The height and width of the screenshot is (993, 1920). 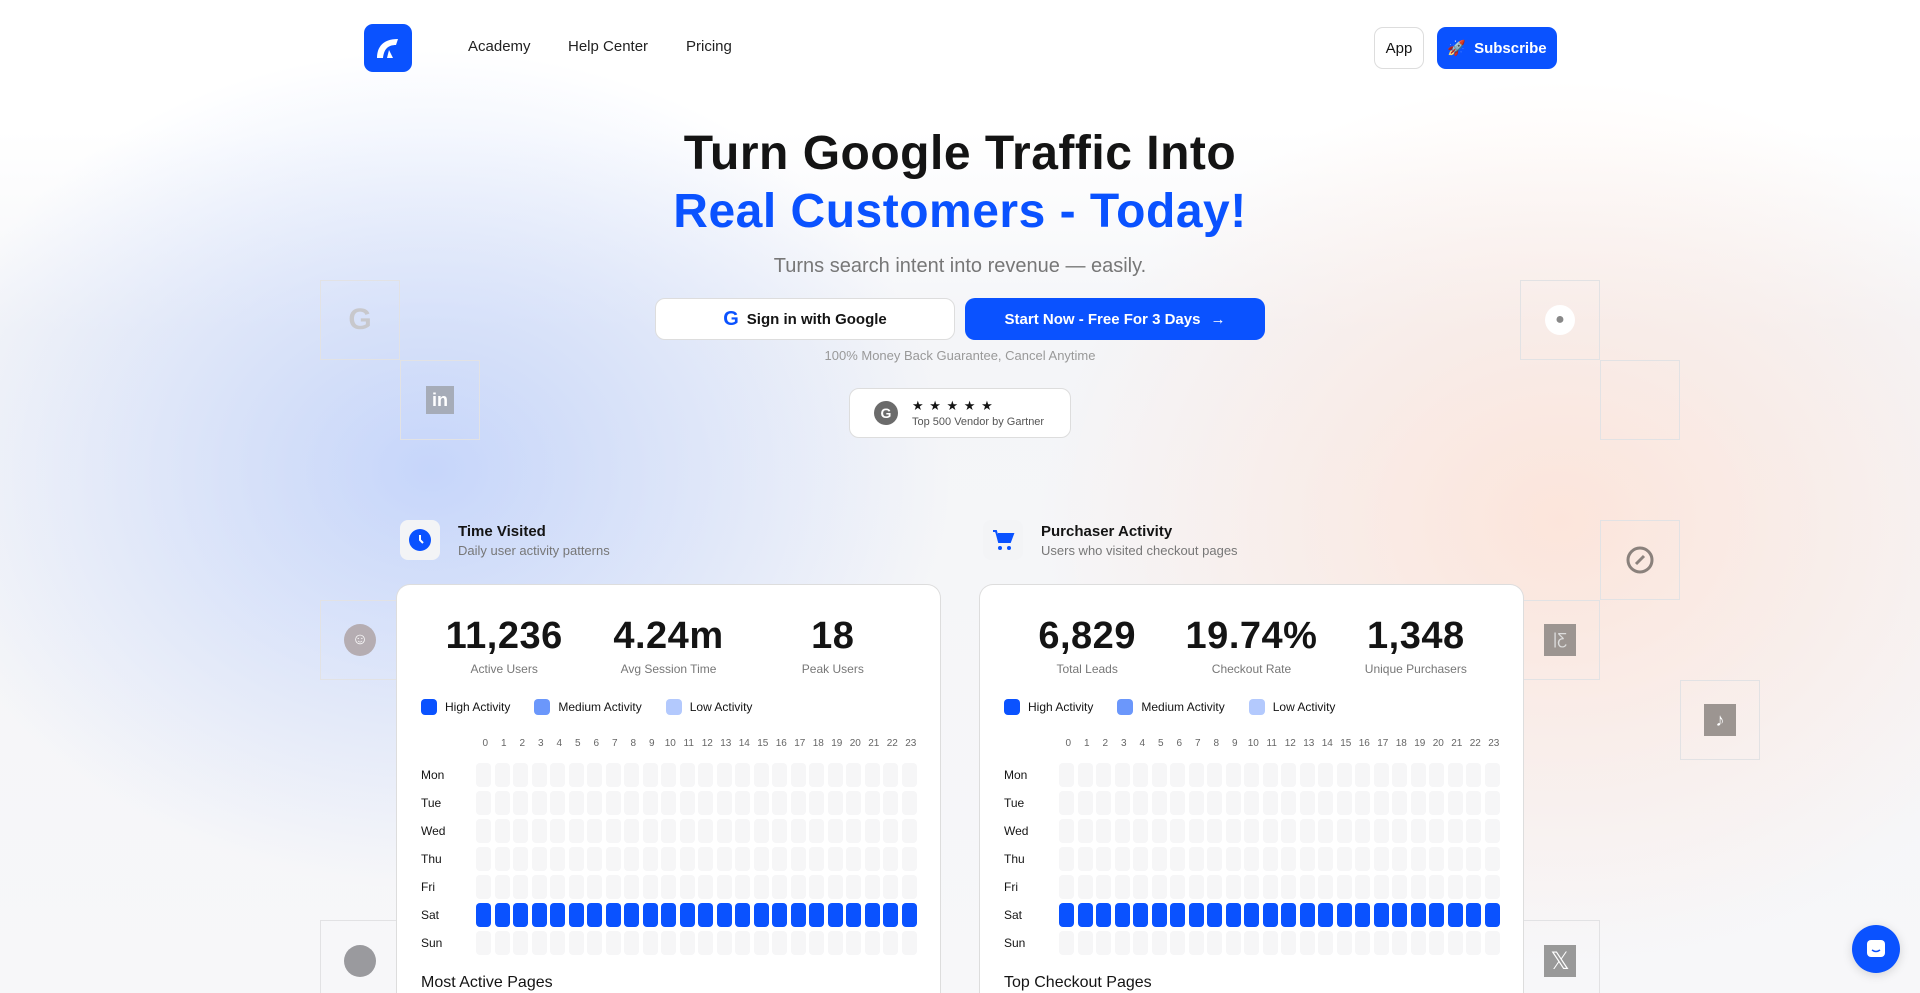 What do you see at coordinates (499, 46) in the screenshot?
I see `nav-academy: Academy` at bounding box center [499, 46].